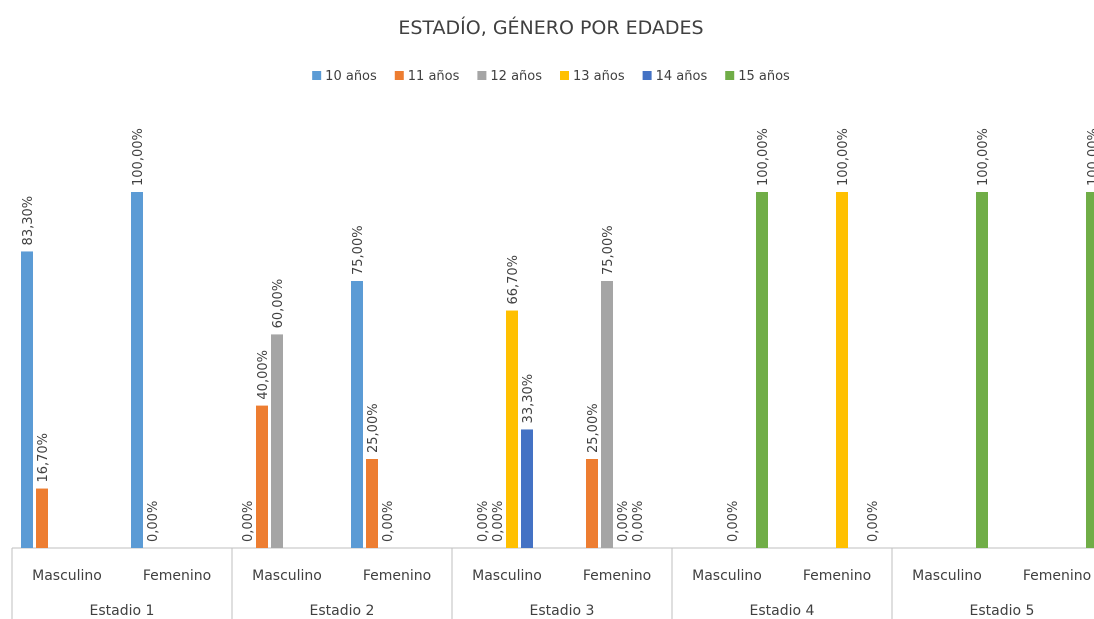  Describe the element at coordinates (513, 280) in the screenshot. I see `data-label: 66,70%` at that location.